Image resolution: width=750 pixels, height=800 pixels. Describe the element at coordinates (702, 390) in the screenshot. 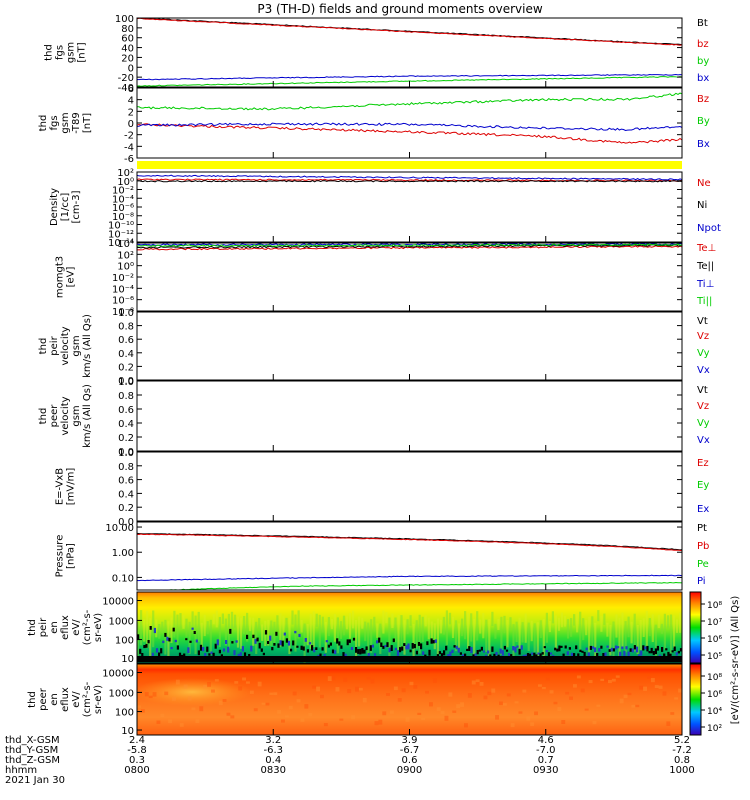

I see `legend-entry: Vt` at that location.